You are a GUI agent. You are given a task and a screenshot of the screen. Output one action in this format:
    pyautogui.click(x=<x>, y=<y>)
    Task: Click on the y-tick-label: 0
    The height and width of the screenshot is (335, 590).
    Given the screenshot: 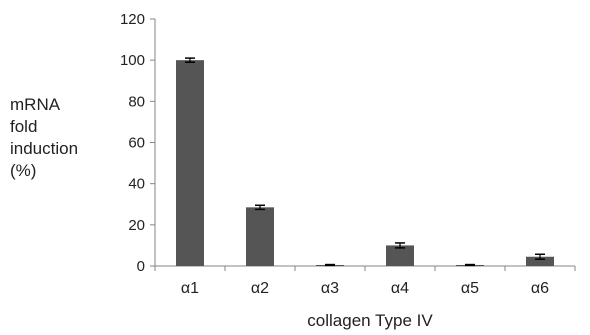 What is the action you would take?
    pyautogui.click(x=141, y=266)
    